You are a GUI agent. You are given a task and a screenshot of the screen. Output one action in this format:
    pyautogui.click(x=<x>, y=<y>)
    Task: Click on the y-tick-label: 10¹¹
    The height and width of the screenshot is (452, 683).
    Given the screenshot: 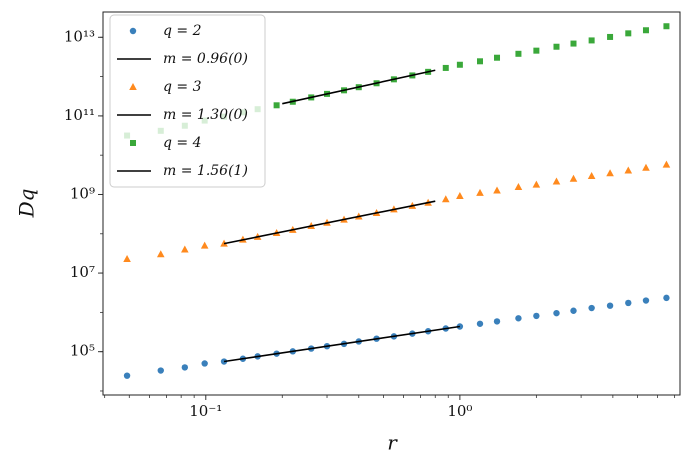 What is the action you would take?
    pyautogui.click(x=79, y=115)
    